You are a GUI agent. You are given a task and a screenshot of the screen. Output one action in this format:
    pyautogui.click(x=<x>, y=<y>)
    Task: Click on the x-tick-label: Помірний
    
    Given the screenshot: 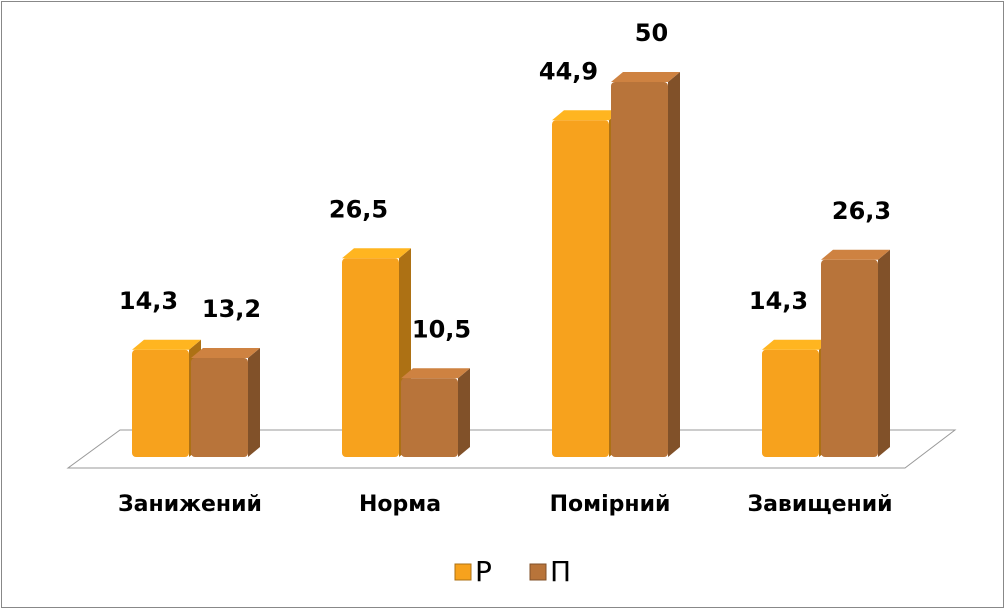 What is the action you would take?
    pyautogui.click(x=610, y=504)
    